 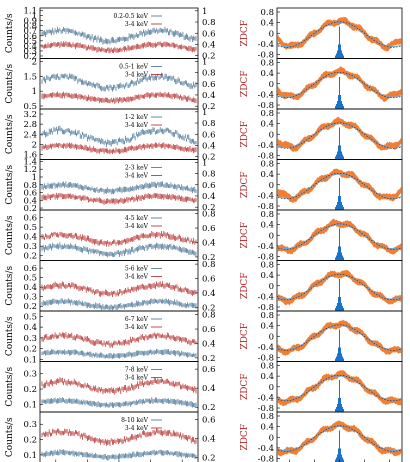 I want to click on lc-ytick-label: 0.5, so click(x=30, y=279).